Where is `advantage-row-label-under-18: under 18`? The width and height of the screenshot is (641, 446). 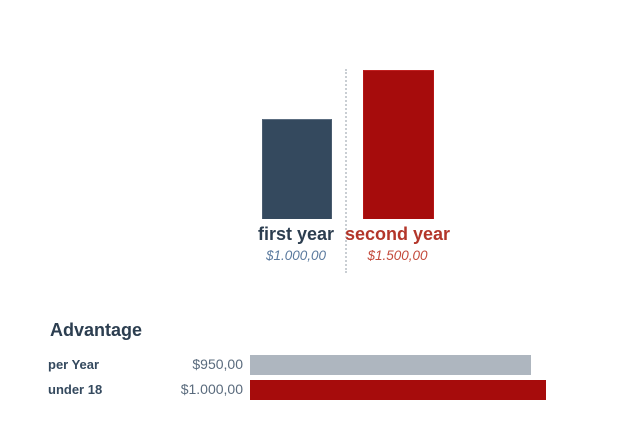
advantage-row-label-under-18: under 18 is located at coordinates (75, 389).